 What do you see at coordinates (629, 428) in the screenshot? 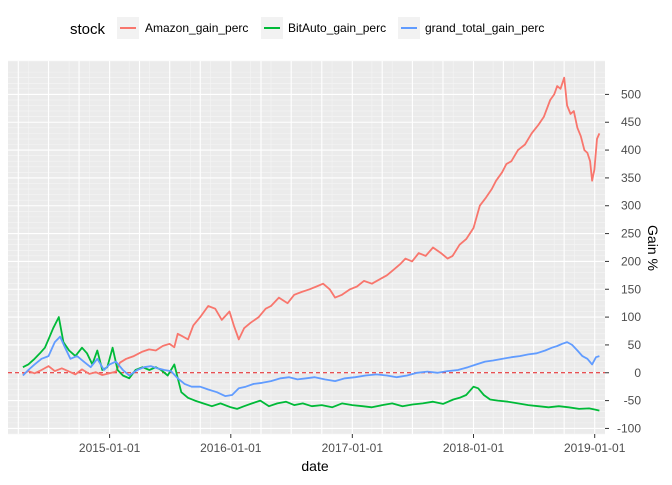
I see `y-tick-label: -100` at bounding box center [629, 428].